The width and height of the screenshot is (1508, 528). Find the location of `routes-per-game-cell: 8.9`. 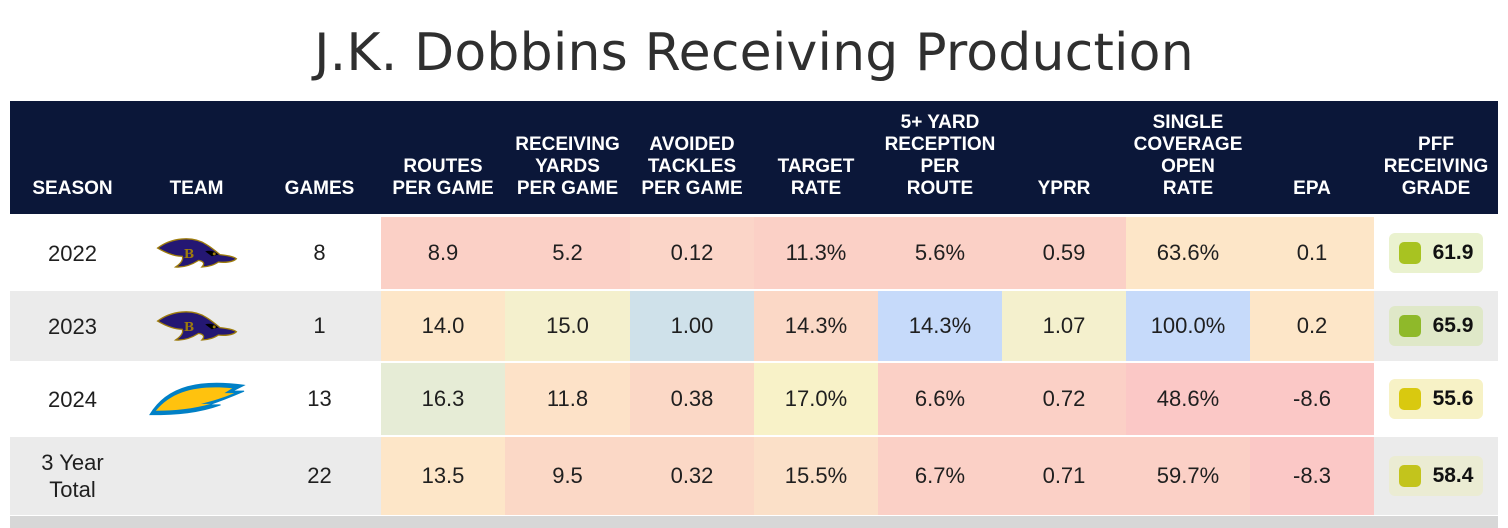

routes-per-game-cell: 8.9 is located at coordinates (443, 253).